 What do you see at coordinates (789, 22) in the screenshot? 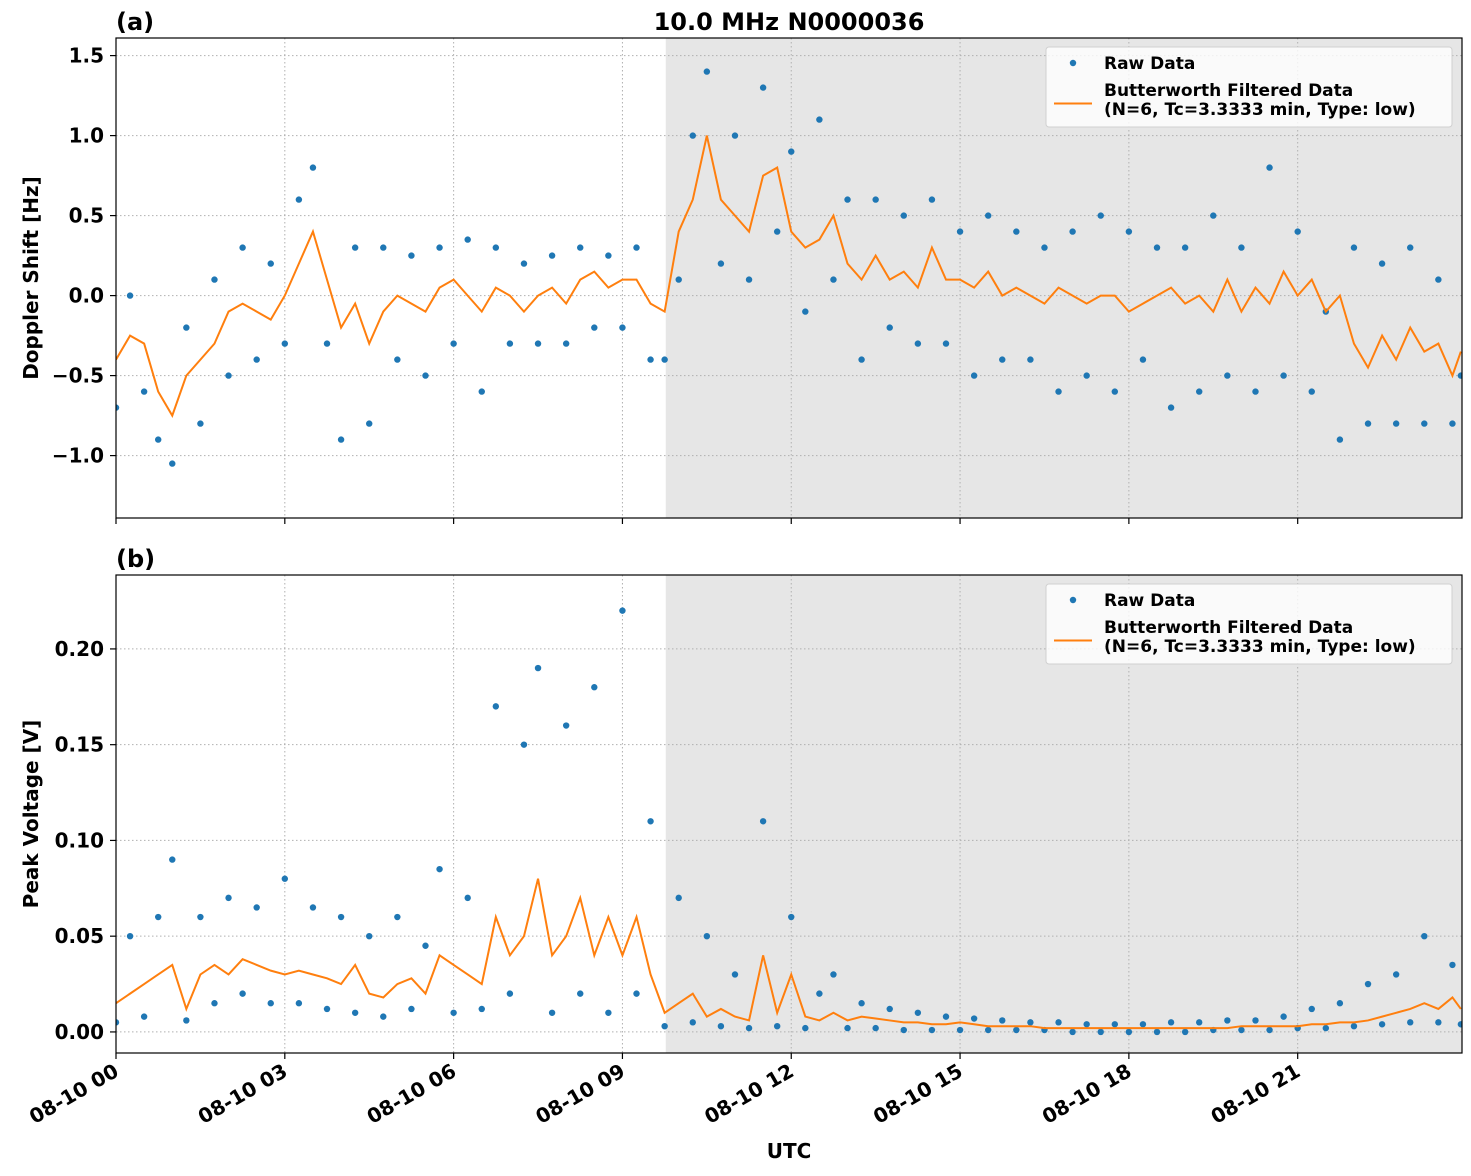
I see `chart-title: 10.0 MHz N0000036` at bounding box center [789, 22].